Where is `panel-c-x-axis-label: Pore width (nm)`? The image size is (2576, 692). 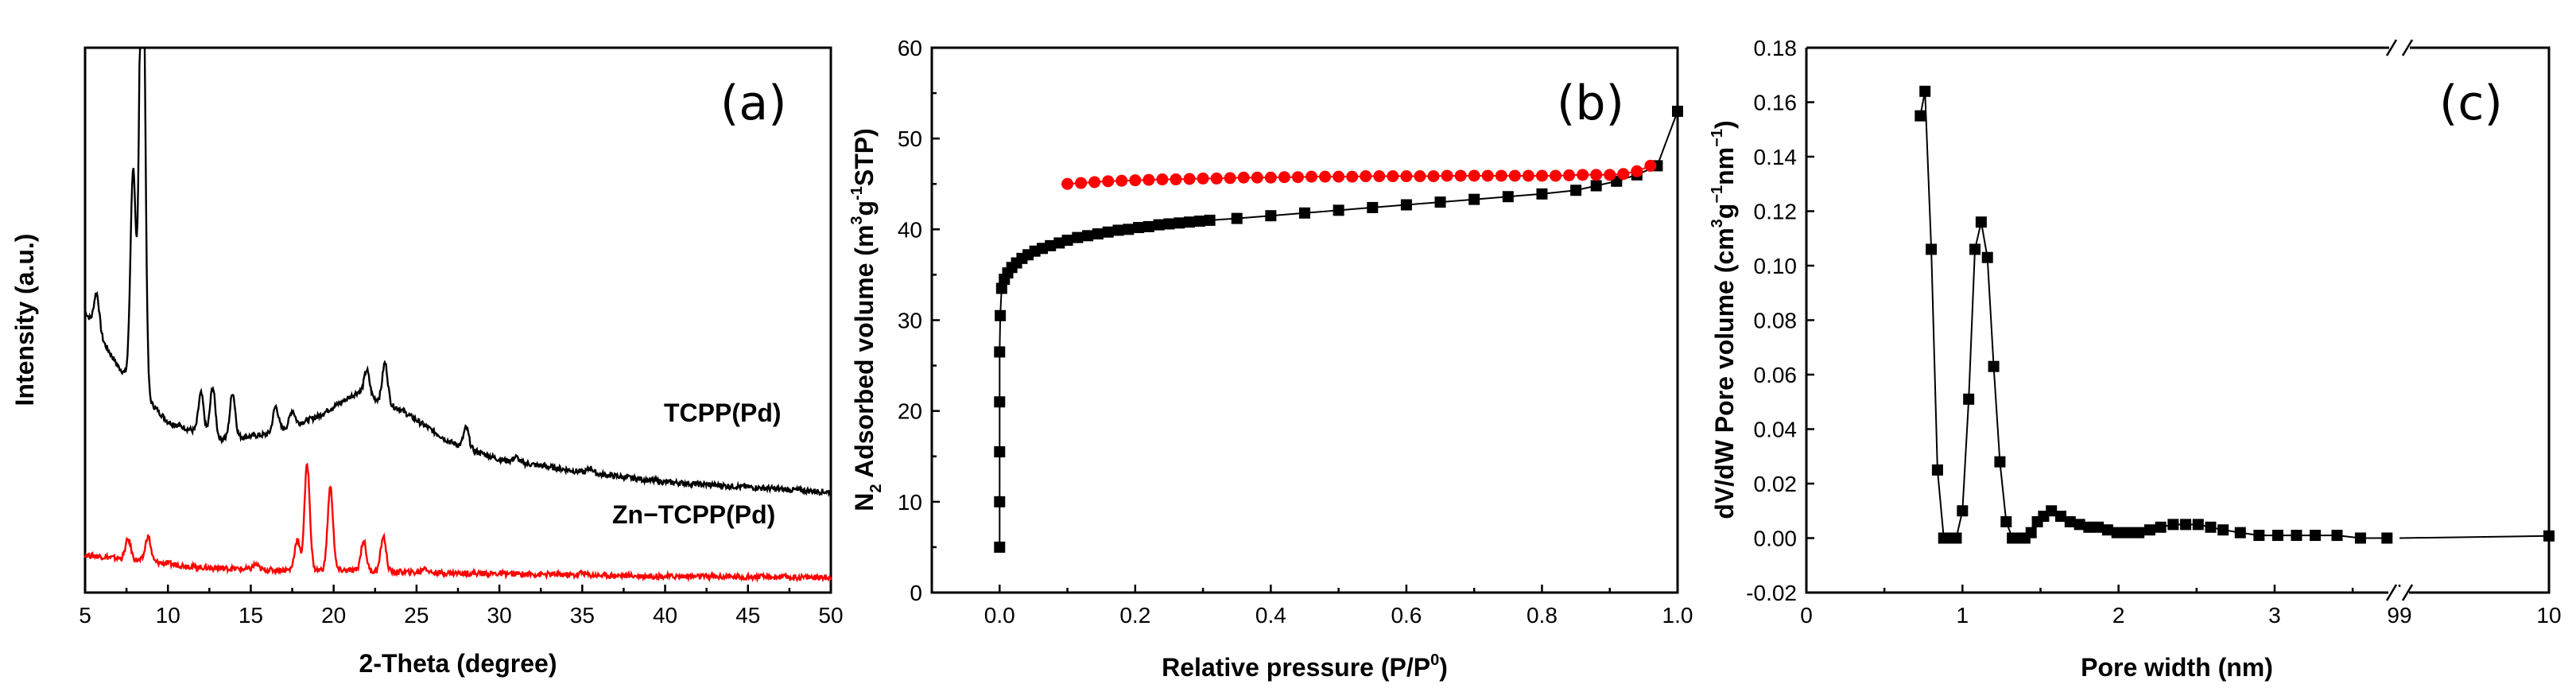
panel-c-x-axis-label: Pore width (nm) is located at coordinates (2177, 667).